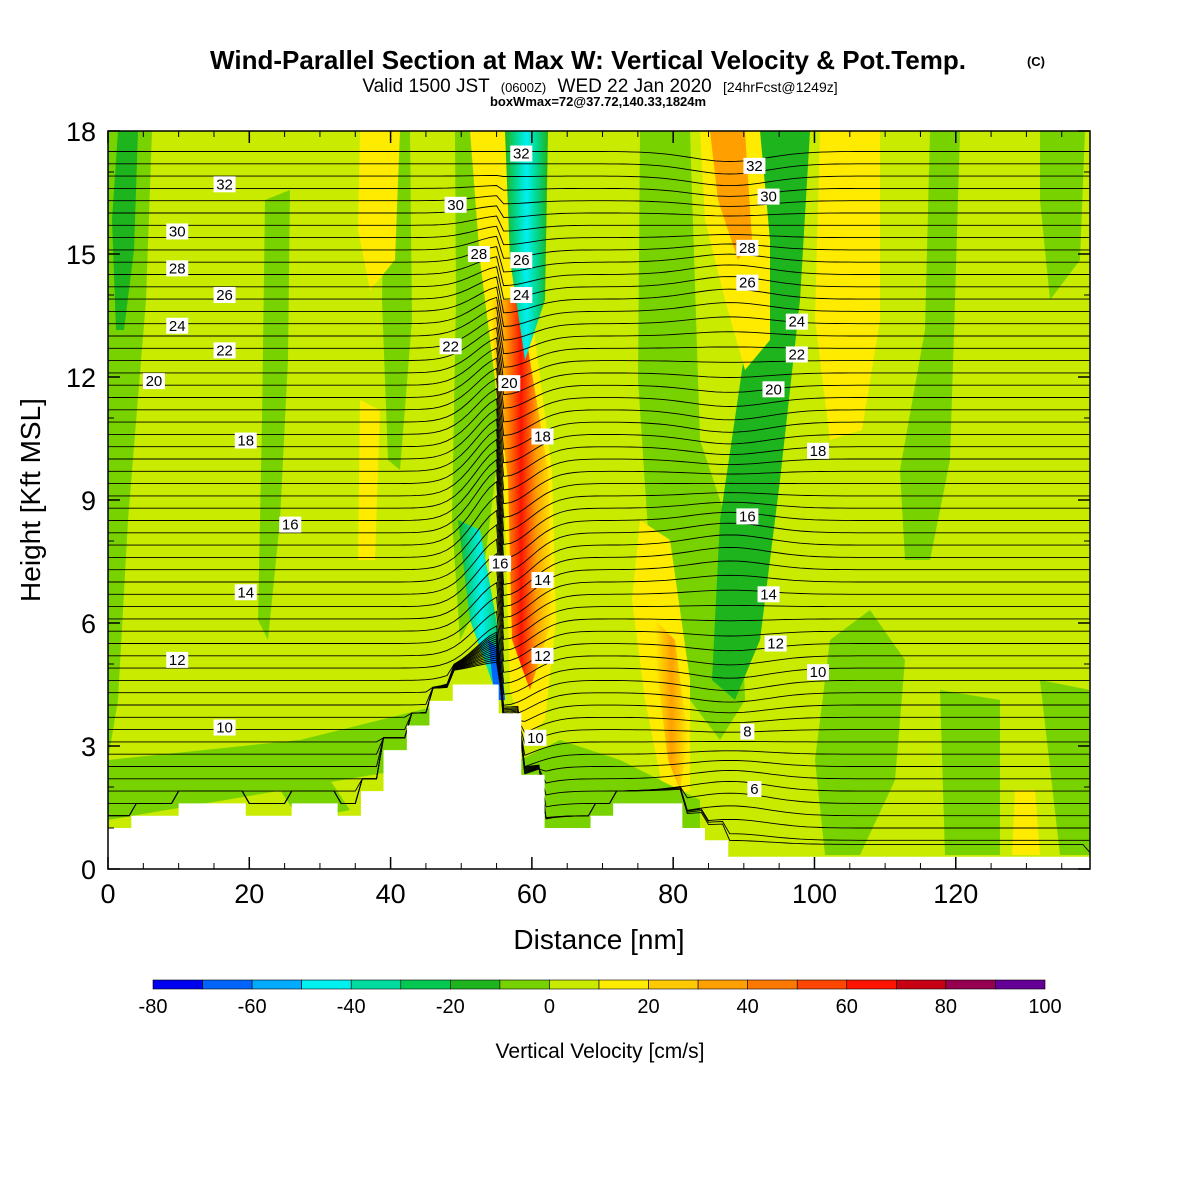 Image resolution: width=1200 pixels, height=1200 pixels. What do you see at coordinates (1036, 61) in the screenshot?
I see `chart-title-copyright: (C)` at bounding box center [1036, 61].